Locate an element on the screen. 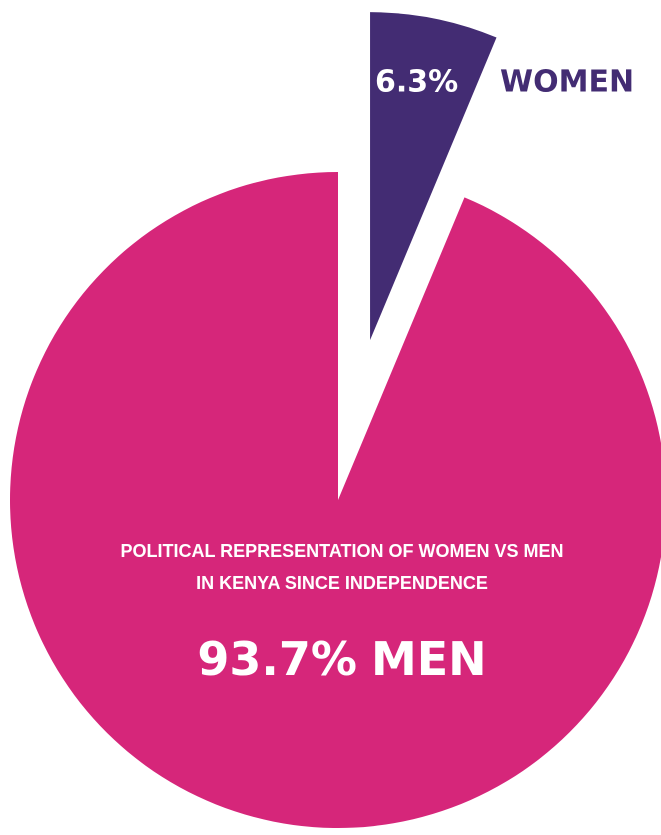 The height and width of the screenshot is (835, 661). category-label: MEN is located at coordinates (429, 659).